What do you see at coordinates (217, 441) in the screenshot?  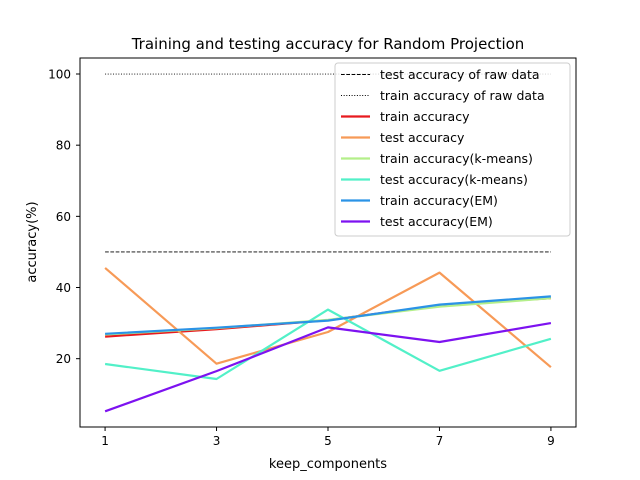 I see `x-tick-label: 3` at bounding box center [217, 441].